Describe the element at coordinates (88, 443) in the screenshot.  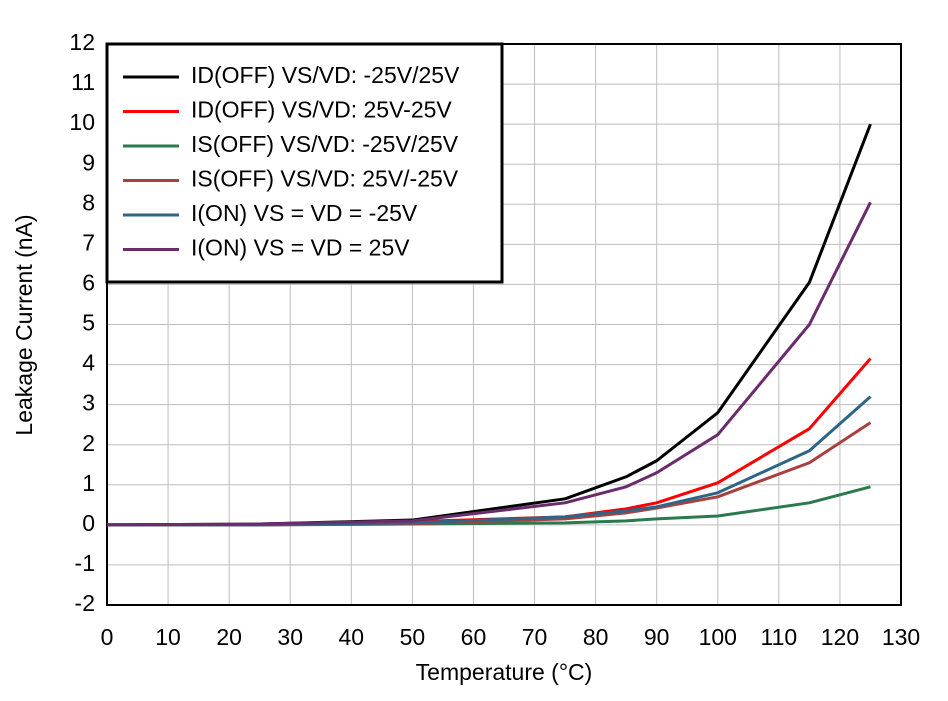
I see `y-tick-label: 2` at that location.